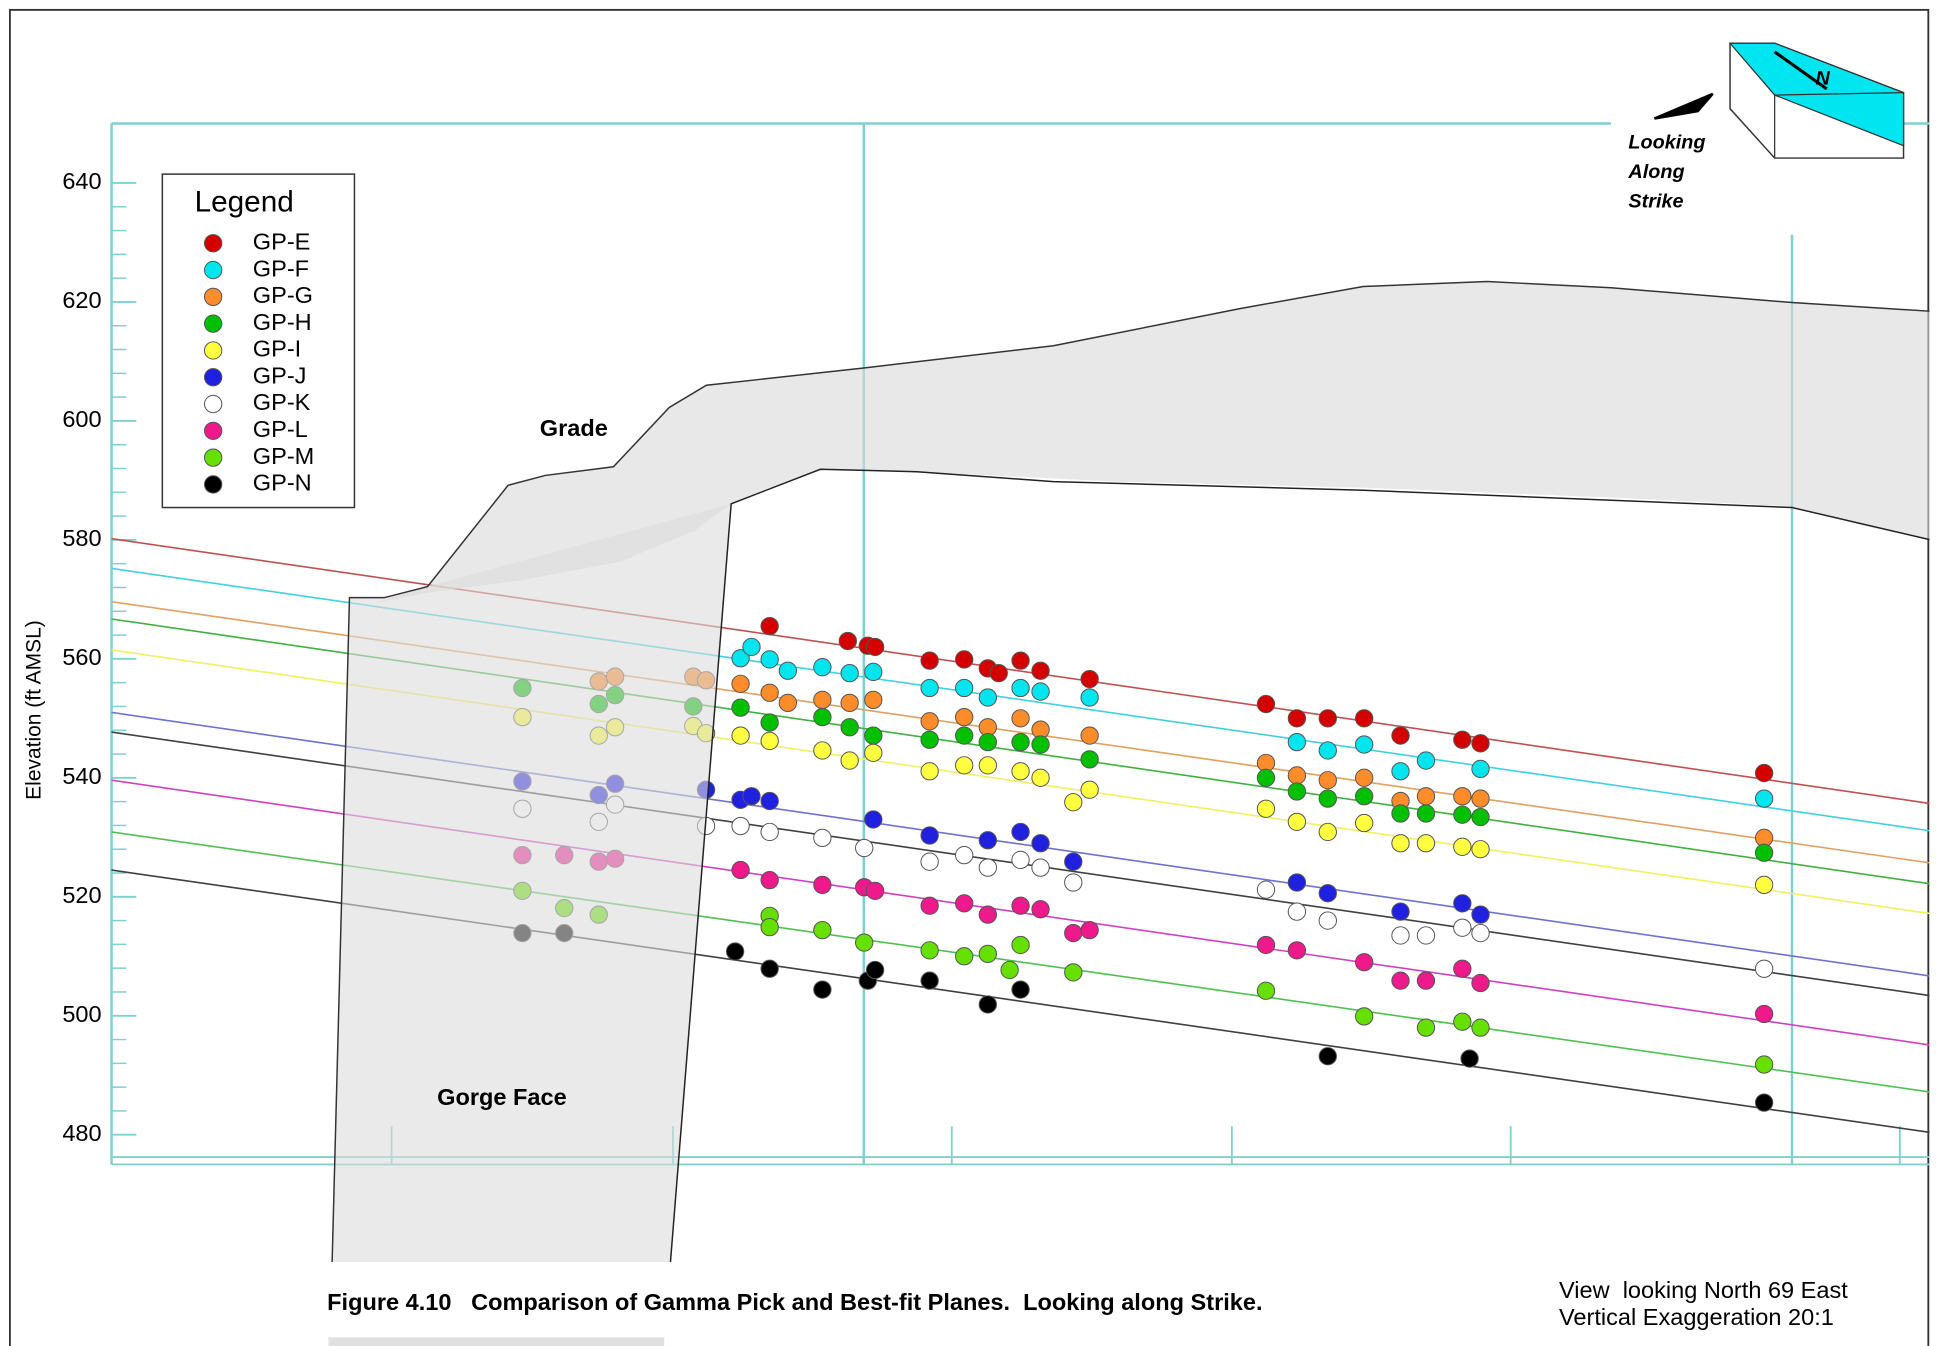  What do you see at coordinates (33, 710) in the screenshot?
I see `y-axis-label: Elevation (ft AMSL)` at bounding box center [33, 710].